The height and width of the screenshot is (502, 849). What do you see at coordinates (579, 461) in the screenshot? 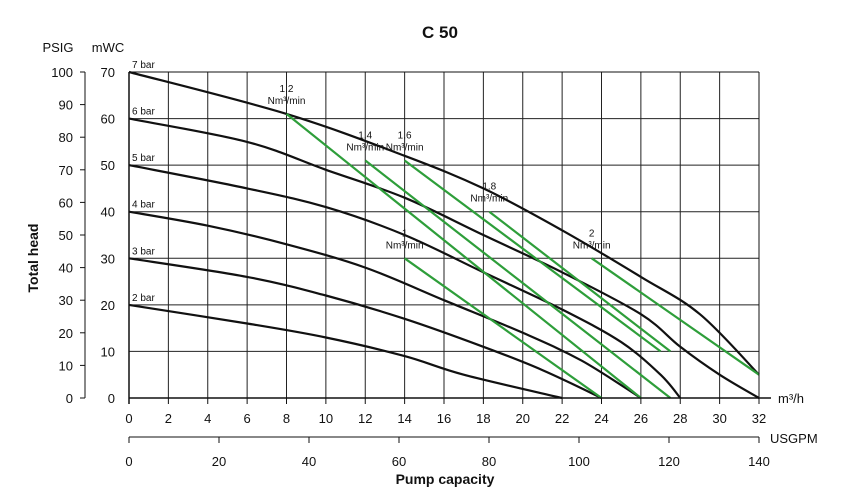
I see `x-tick-label-usgpm: 100` at bounding box center [579, 461].